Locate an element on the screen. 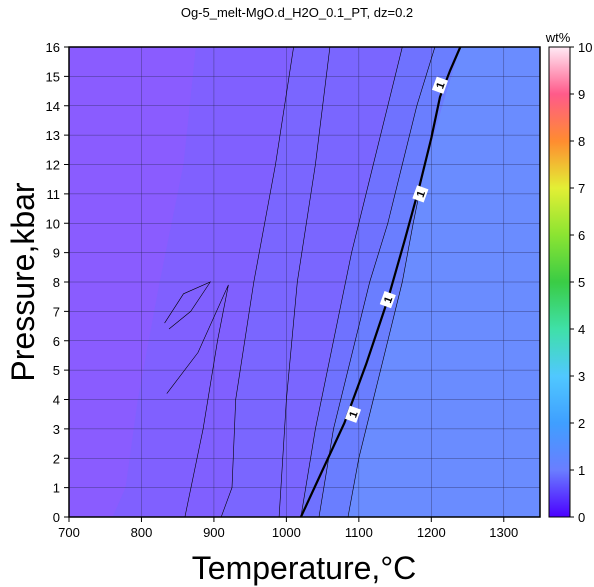 This screenshot has width=594, height=587. colorbar-tick-label-5: 5 is located at coordinates (581, 282).